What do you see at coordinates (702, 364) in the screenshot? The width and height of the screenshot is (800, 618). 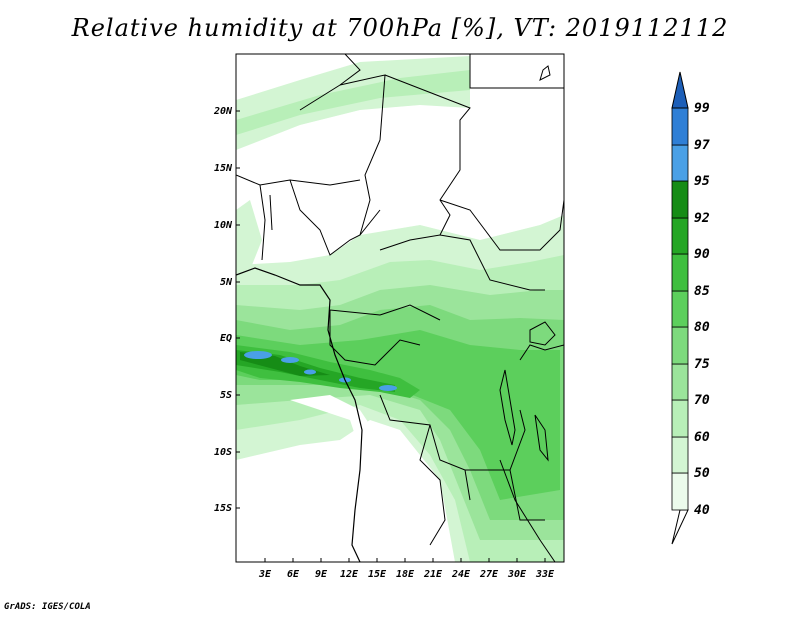 I see `colorbar-label: 75` at bounding box center [702, 364].